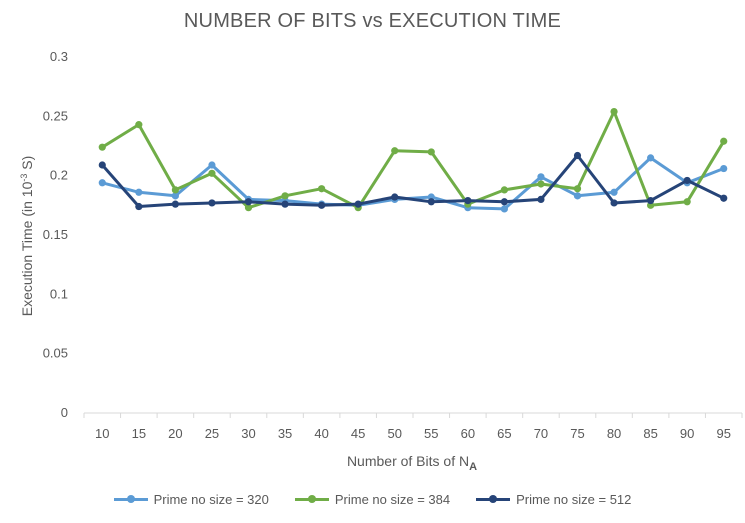 This screenshot has height=523, width=745. What do you see at coordinates (412, 463) in the screenshot?
I see `x-axis-title: Number of Bits of NA` at bounding box center [412, 463].